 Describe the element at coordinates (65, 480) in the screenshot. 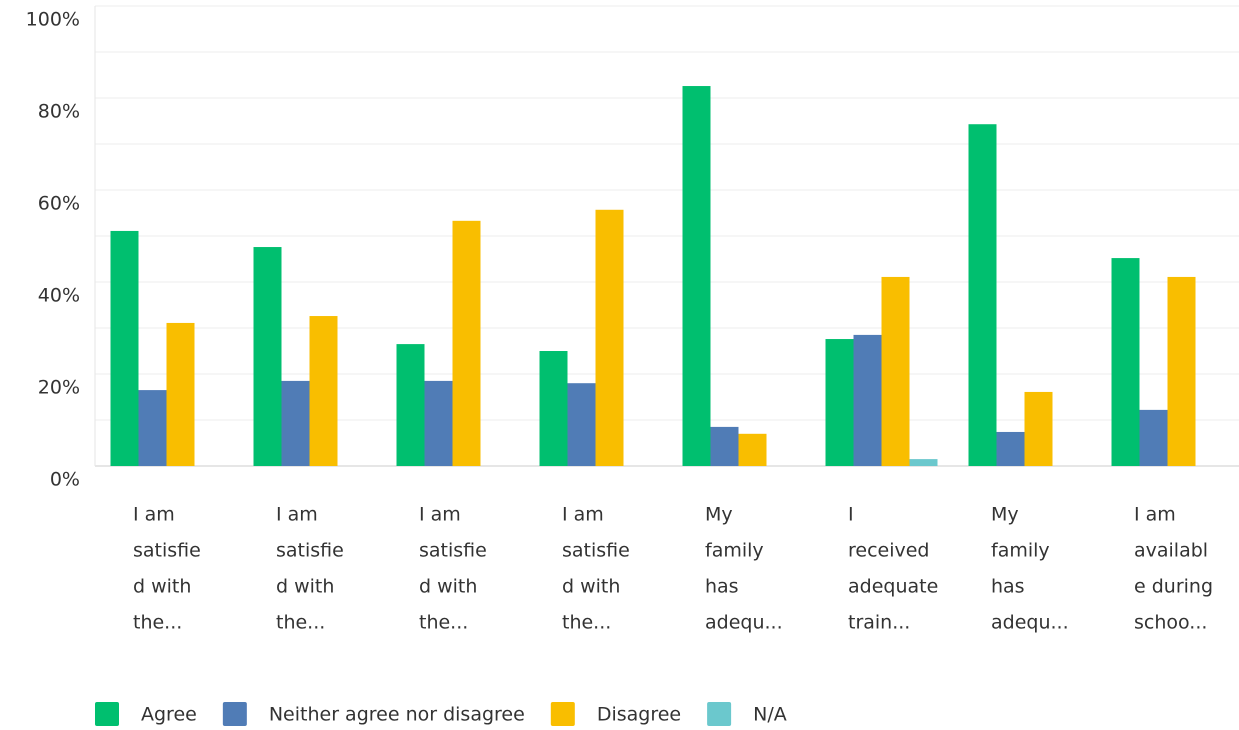

I see `y-tick-label: 0%` at that location.